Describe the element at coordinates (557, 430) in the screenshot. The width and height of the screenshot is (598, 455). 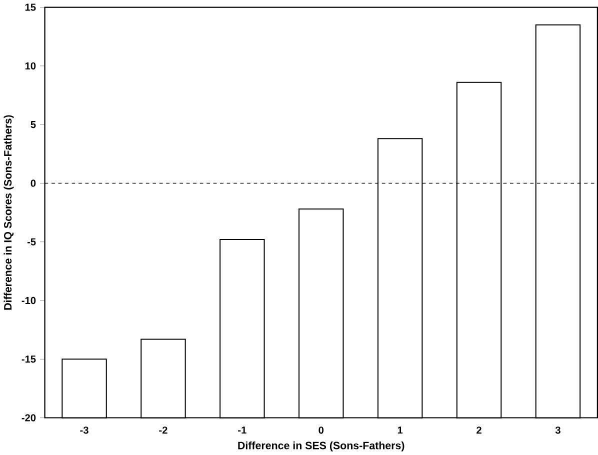
I see `x-tick-label: 3` at that location.